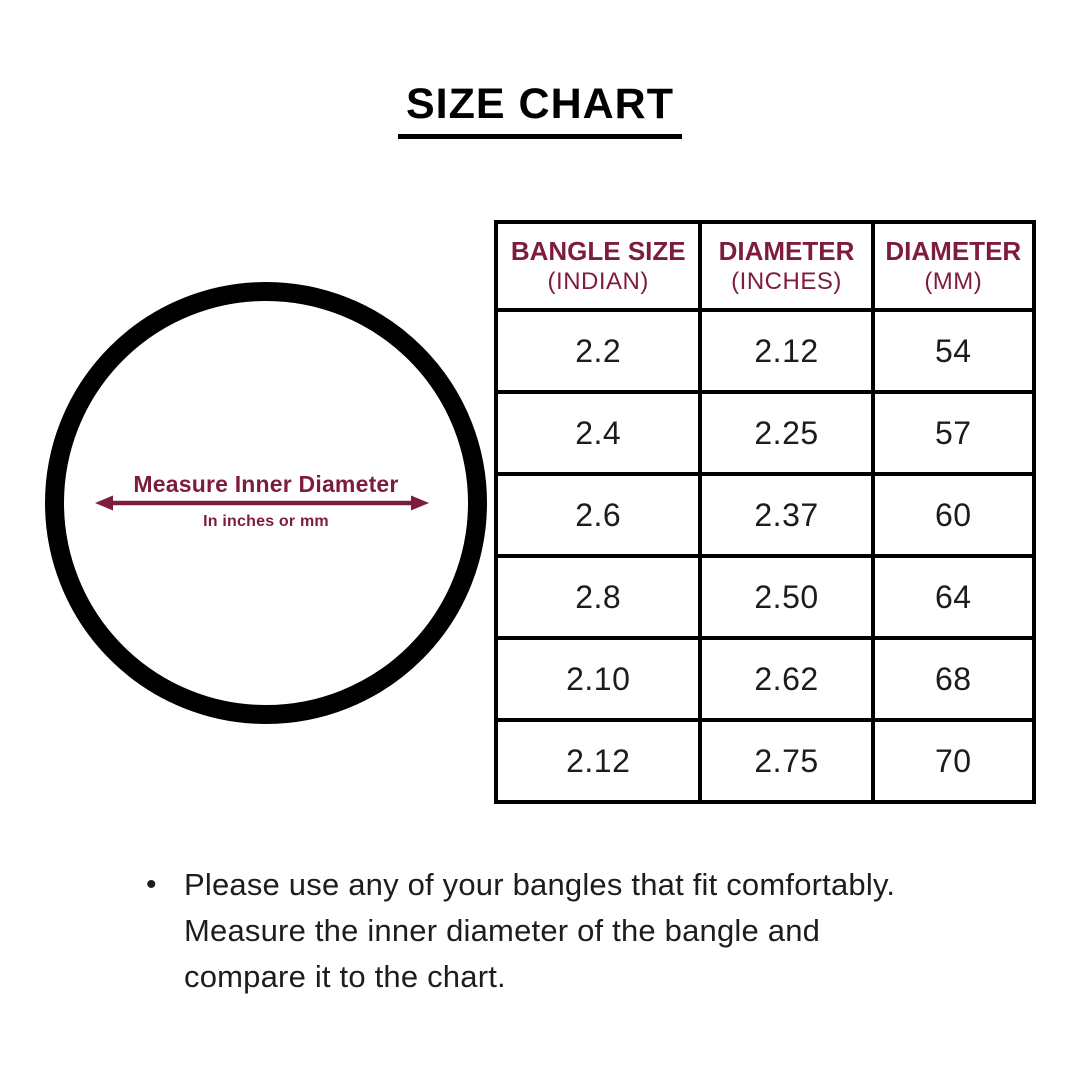  I want to click on col-header-subtitle: (MM), so click(953, 282).